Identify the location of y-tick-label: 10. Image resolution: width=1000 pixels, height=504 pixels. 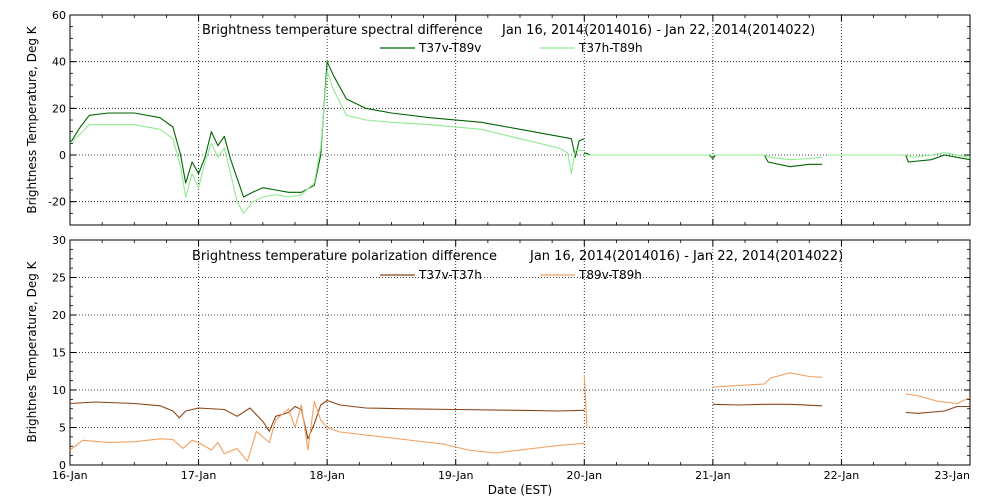
(59, 390).